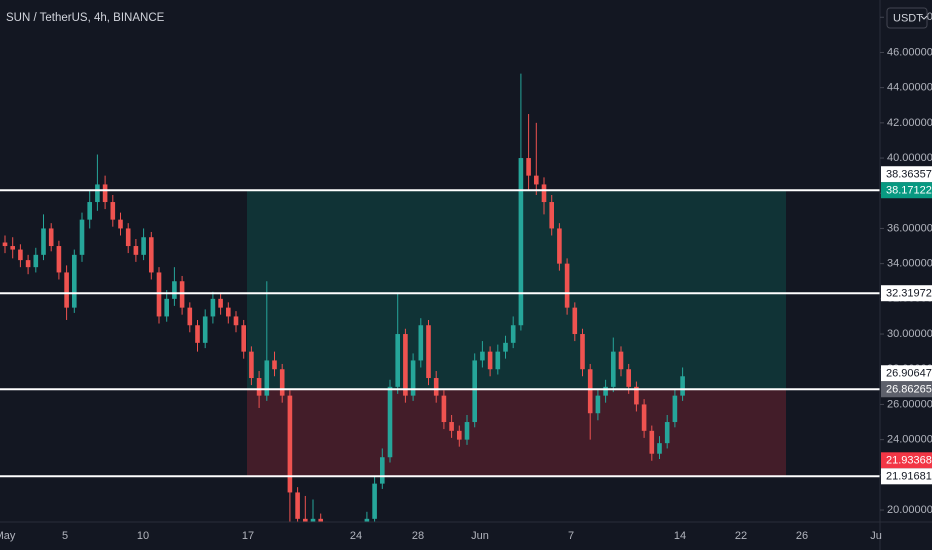 This screenshot has width=932, height=550. I want to click on x-tick-label: 14, so click(680, 536).